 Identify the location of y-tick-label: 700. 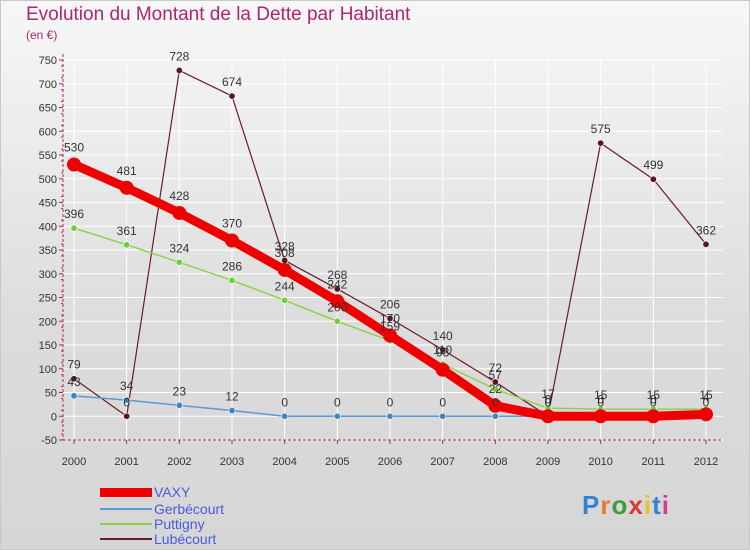
(48, 85).